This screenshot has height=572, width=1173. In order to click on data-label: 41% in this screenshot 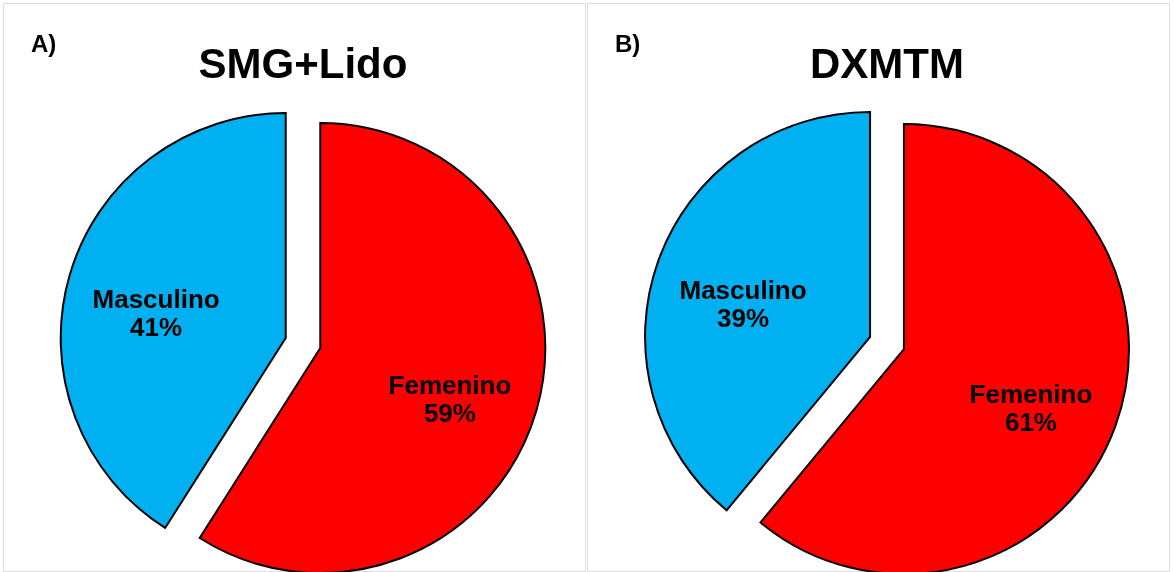, I will do `click(156, 327)`.